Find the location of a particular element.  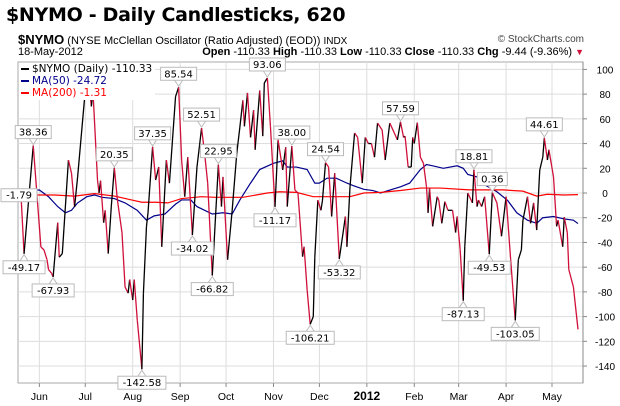

annotation-label: 24.54 is located at coordinates (325, 150).